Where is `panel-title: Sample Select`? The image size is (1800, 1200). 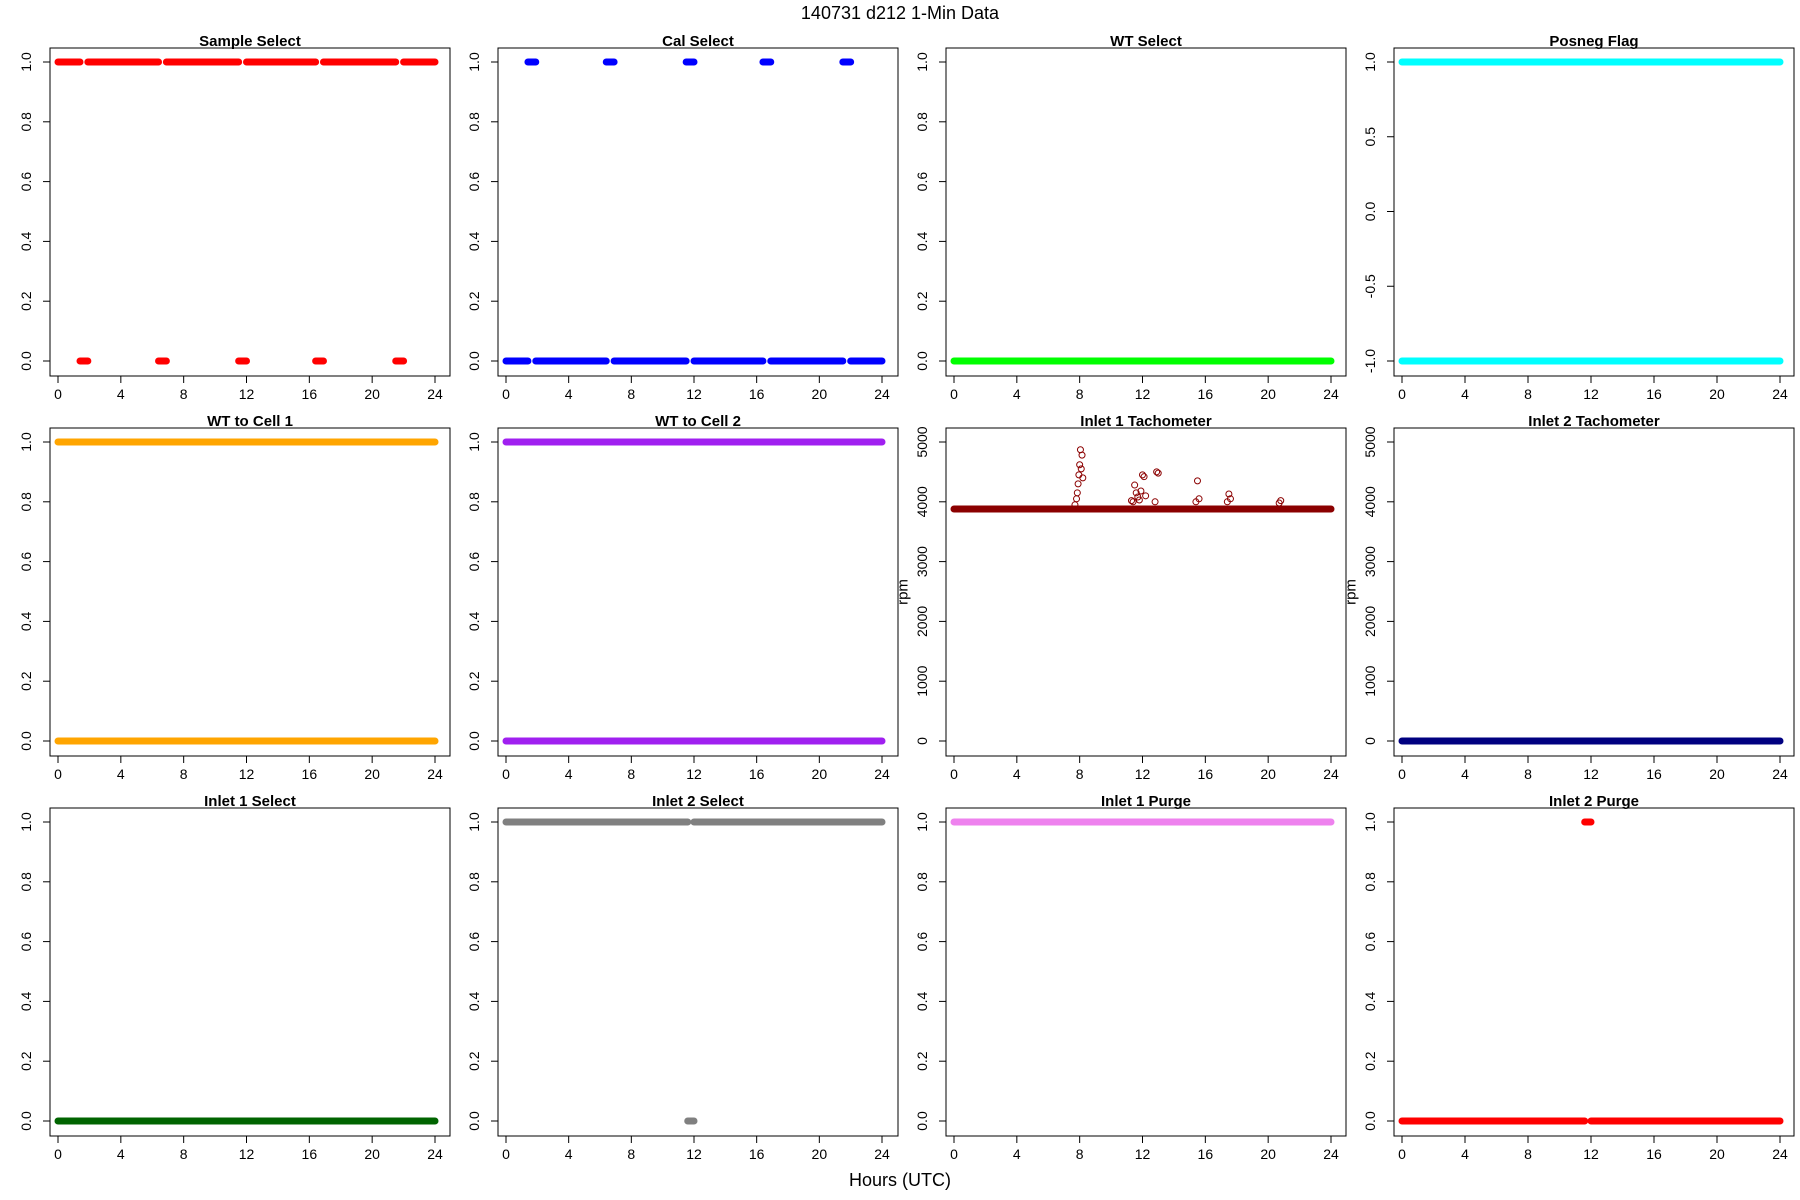 panel-title: Sample Select is located at coordinates (250, 41).